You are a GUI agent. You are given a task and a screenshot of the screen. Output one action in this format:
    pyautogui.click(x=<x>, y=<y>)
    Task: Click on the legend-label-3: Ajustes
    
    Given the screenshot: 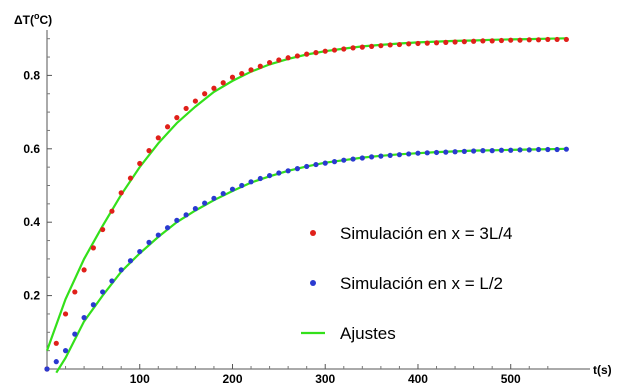 What is the action you would take?
    pyautogui.click(x=368, y=333)
    